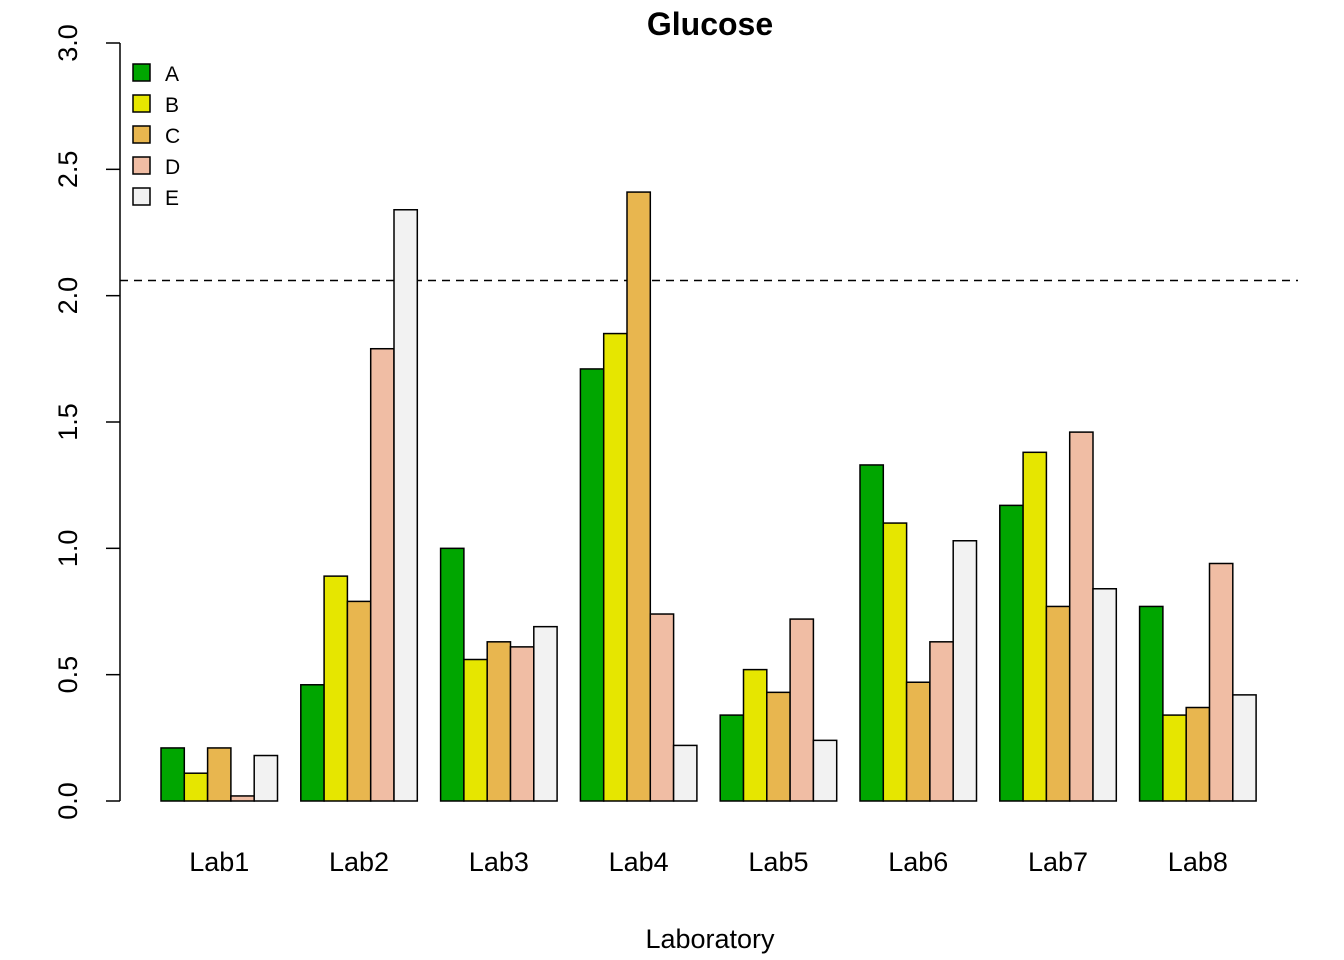 Image resolution: width=1344 pixels, height=960 pixels. Describe the element at coordinates (312, 743) in the screenshot. I see `bar-lab2-a` at that location.